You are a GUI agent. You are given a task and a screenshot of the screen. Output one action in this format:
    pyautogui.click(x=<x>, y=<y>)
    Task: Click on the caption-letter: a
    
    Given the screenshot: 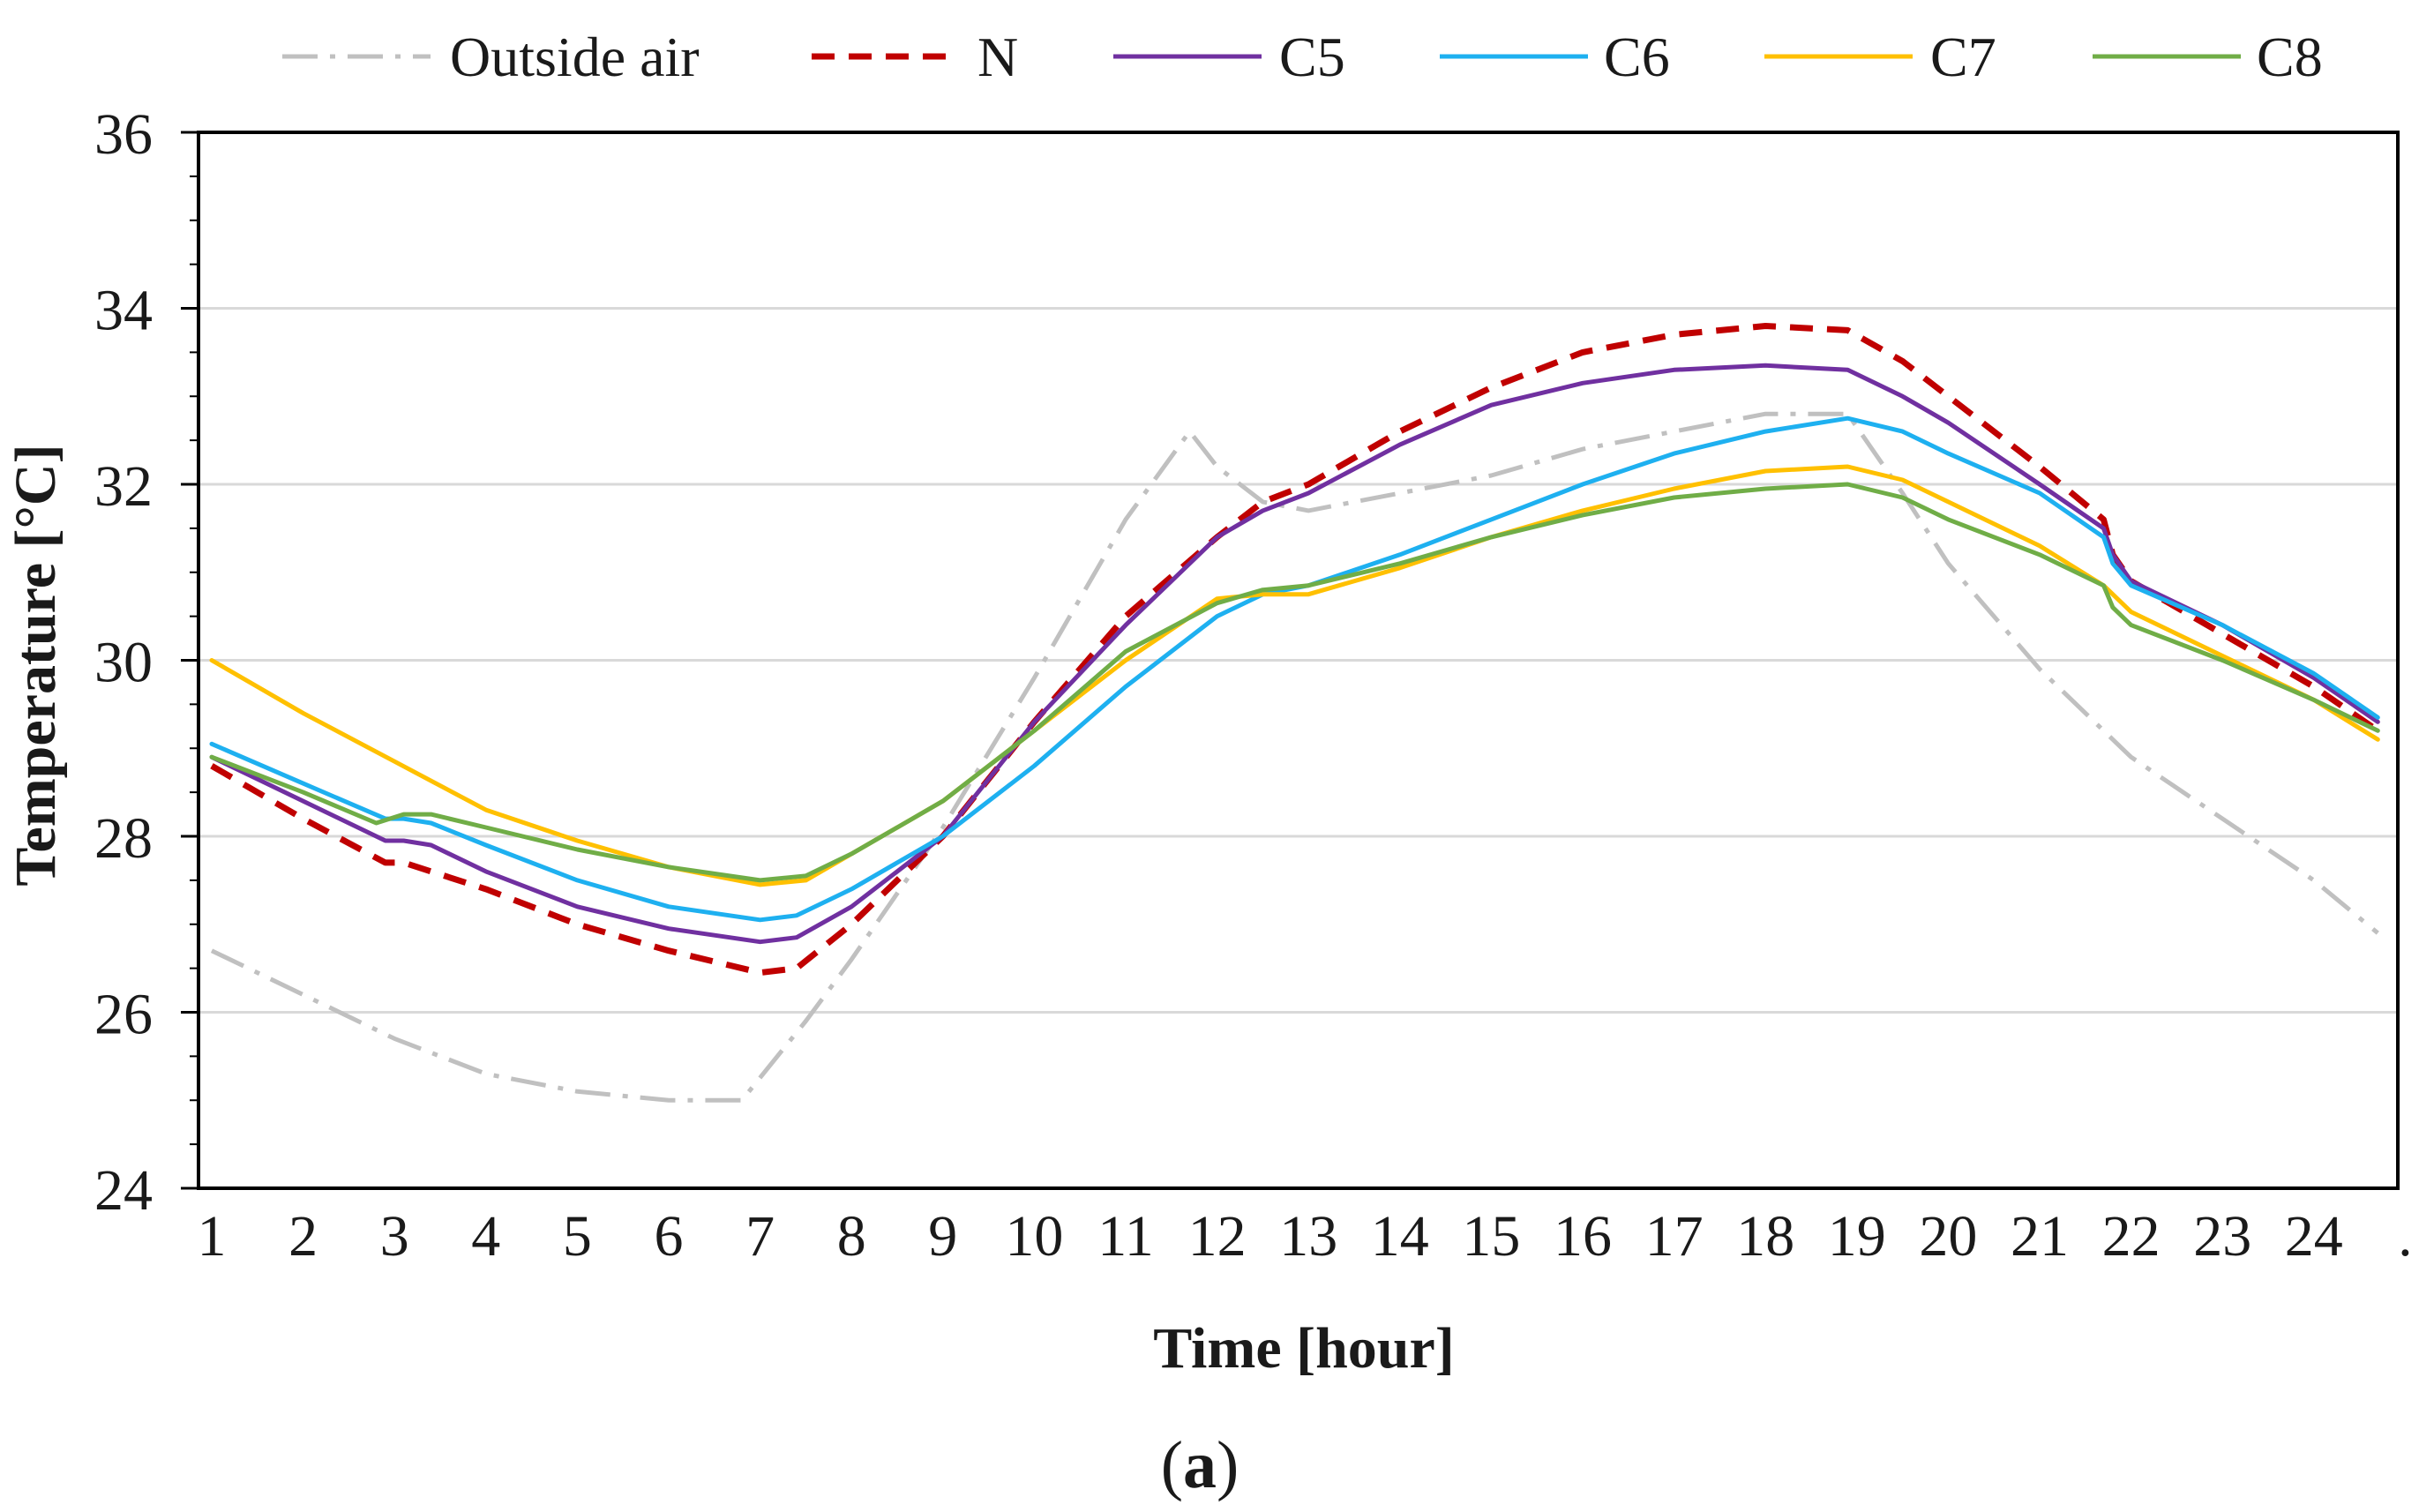 What is the action you would take?
    pyautogui.click(x=1200, y=1465)
    